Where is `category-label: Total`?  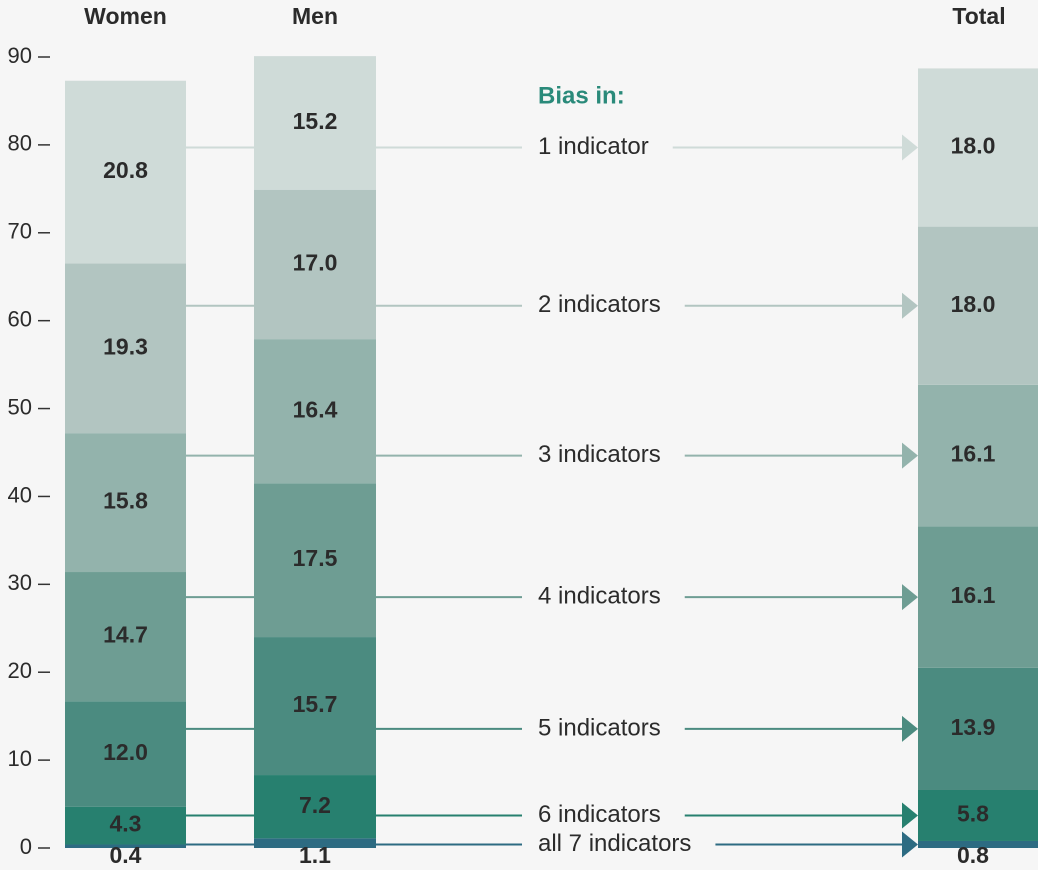 category-label: Total is located at coordinates (978, 16).